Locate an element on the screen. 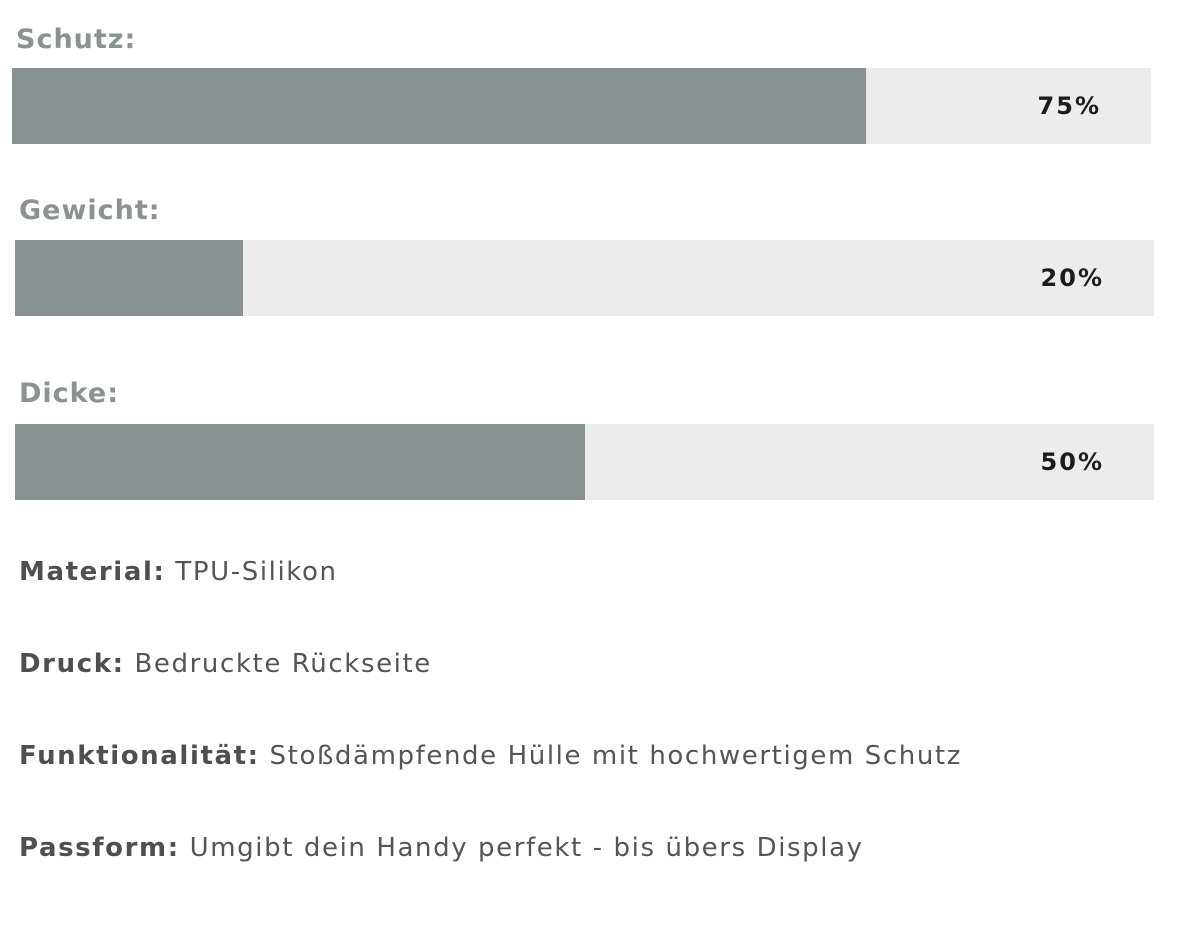  spec-druck: Druck: Bedruckte Rückseite is located at coordinates (225, 664).